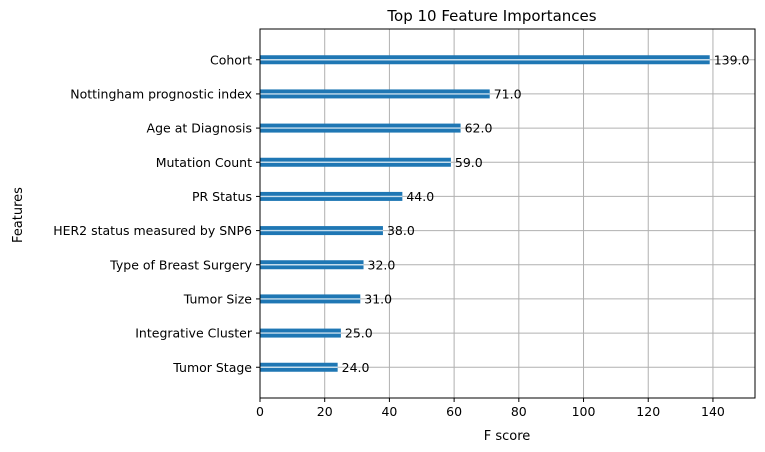  I want to click on chart-title: Top 10 Feature Importances, so click(491, 16).